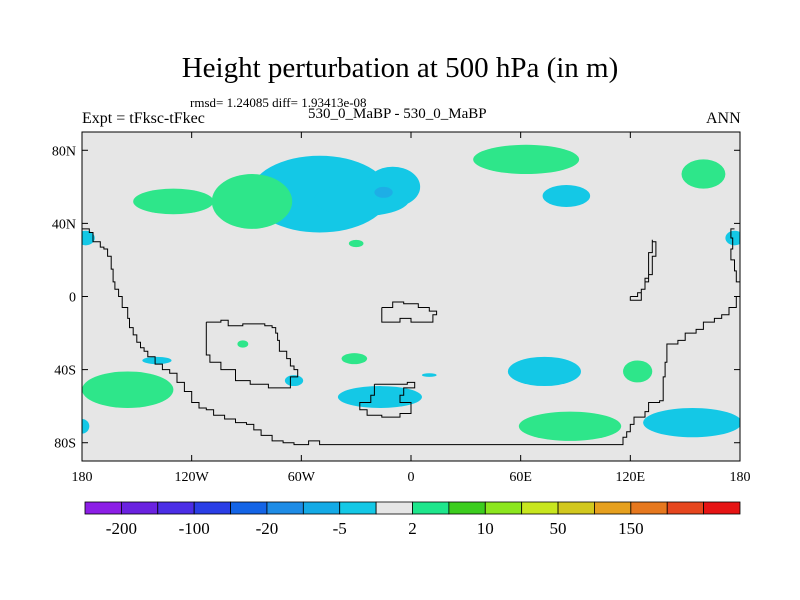 This screenshot has width=800, height=600. I want to click on x-tick-label: 120W, so click(192, 477).